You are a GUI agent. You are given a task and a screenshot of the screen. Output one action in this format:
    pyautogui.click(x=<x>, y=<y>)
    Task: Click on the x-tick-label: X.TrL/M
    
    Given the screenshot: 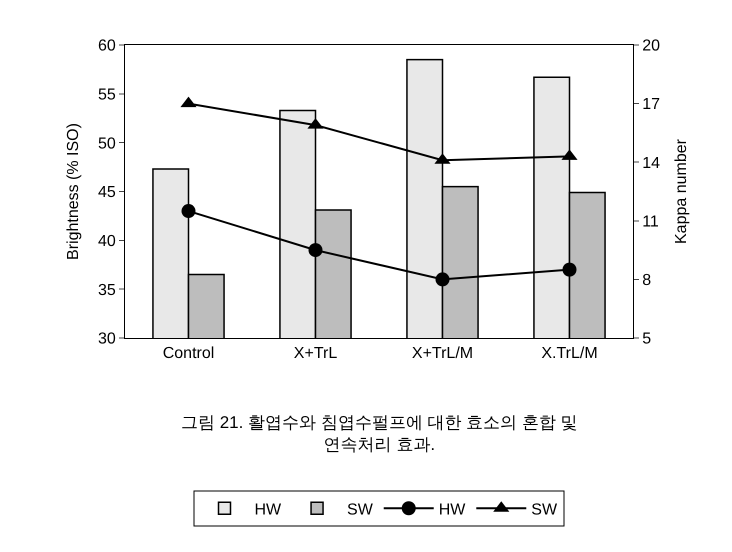 What is the action you would take?
    pyautogui.click(x=569, y=353)
    